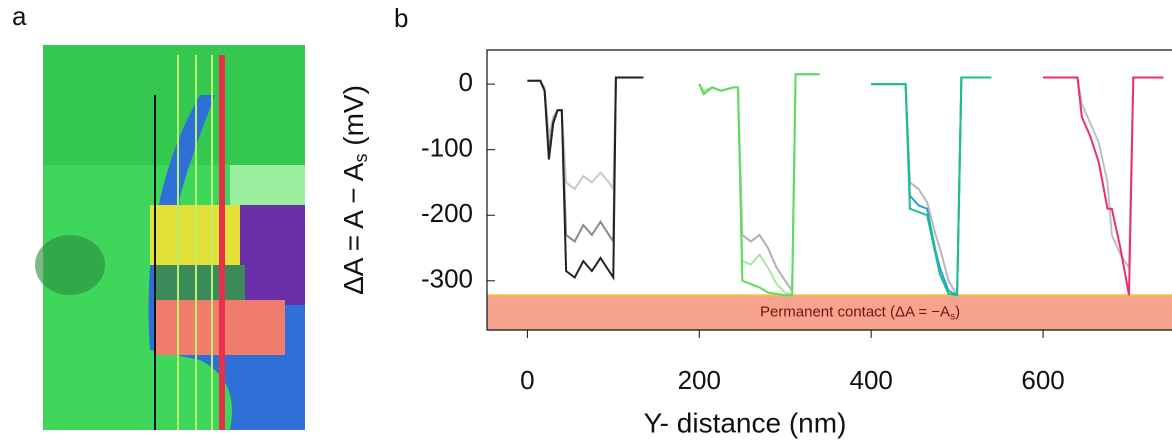 Image resolution: width=1172 pixels, height=445 pixels. I want to click on y-axis-label-end: (mV), so click(353, 119).